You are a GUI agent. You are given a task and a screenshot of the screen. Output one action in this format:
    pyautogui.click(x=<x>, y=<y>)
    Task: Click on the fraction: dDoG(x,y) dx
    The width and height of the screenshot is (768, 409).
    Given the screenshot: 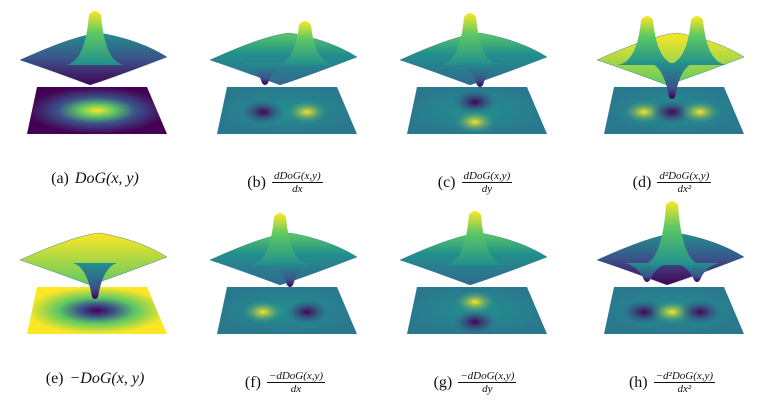 What is the action you would take?
    pyautogui.click(x=297, y=182)
    